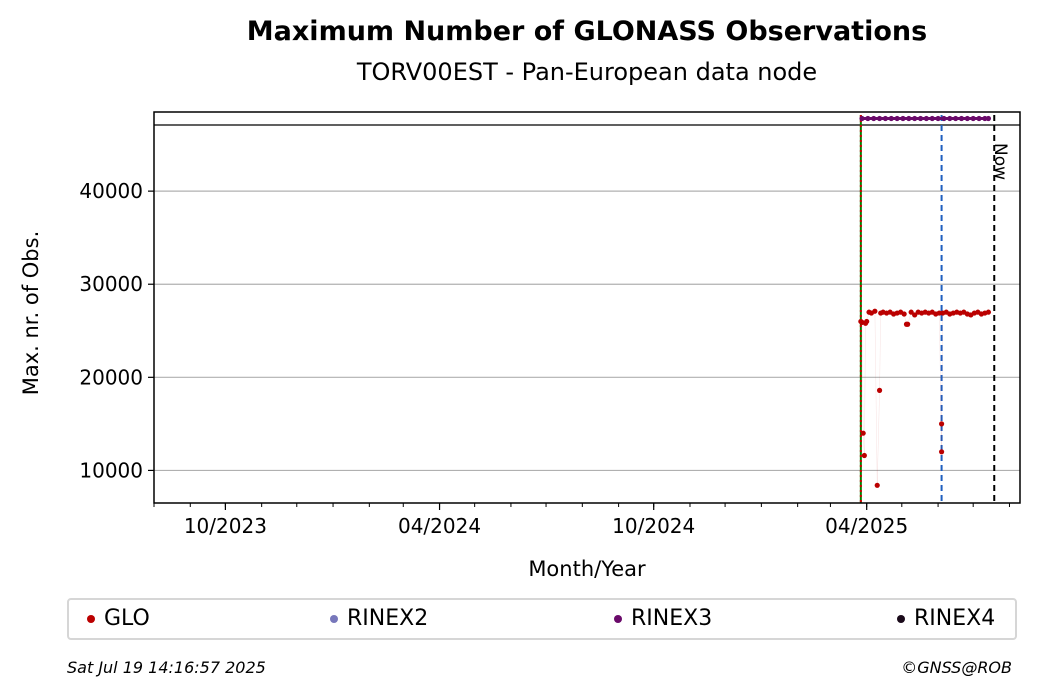  Describe the element at coordinates (111, 191) in the screenshot. I see `y-tick-label: 40000` at that location.